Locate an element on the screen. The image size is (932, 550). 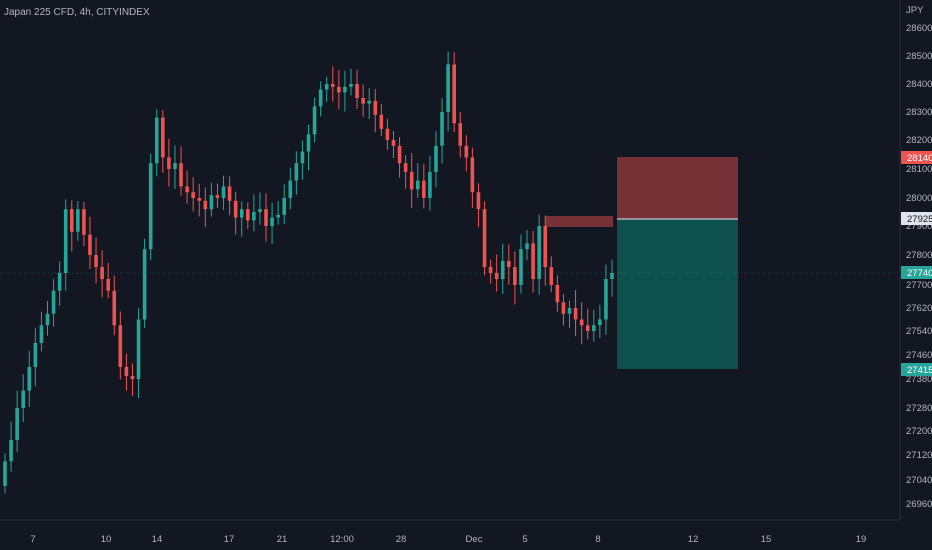
short-marker-zone is located at coordinates (579, 221).